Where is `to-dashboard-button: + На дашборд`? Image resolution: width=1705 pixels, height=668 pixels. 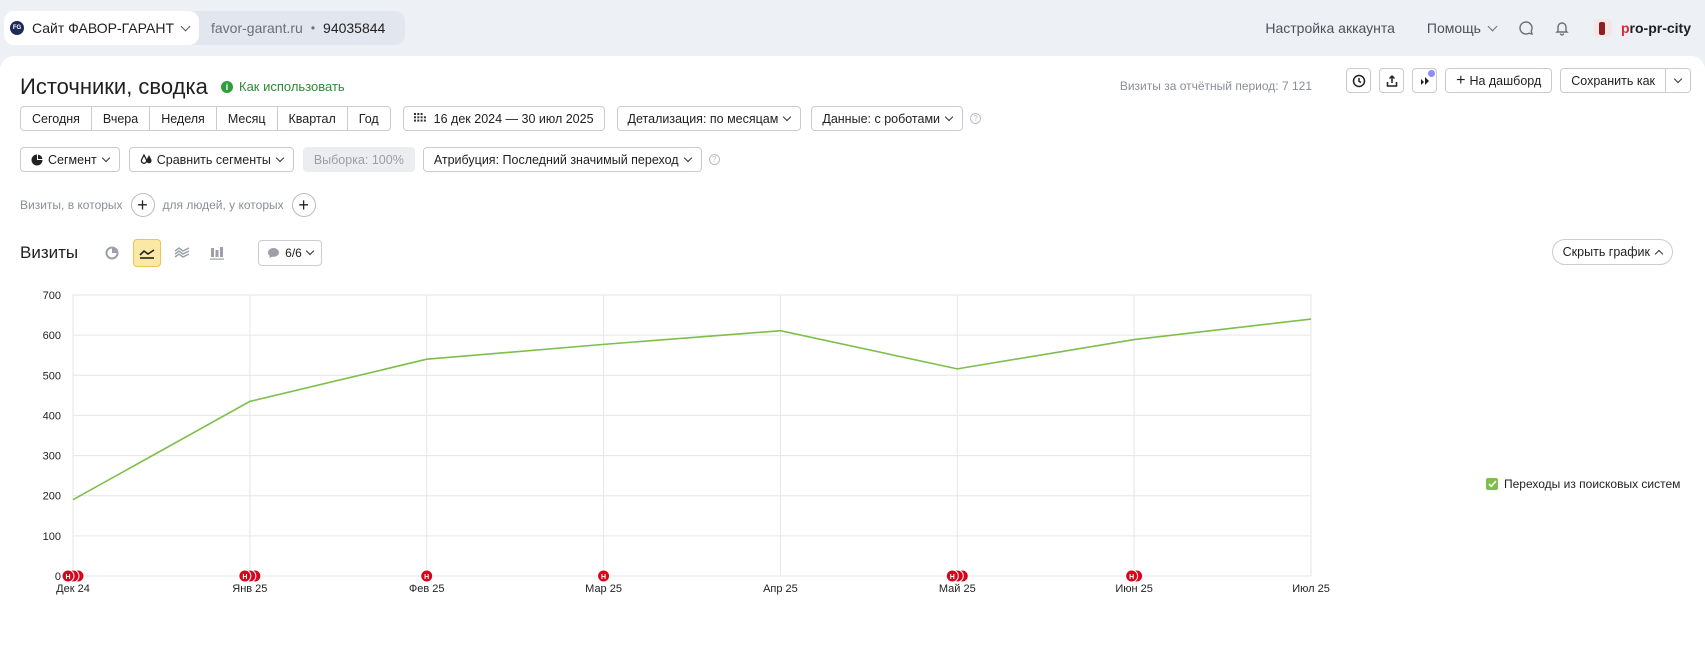 to-dashboard-button: + На дашборд is located at coordinates (1499, 80).